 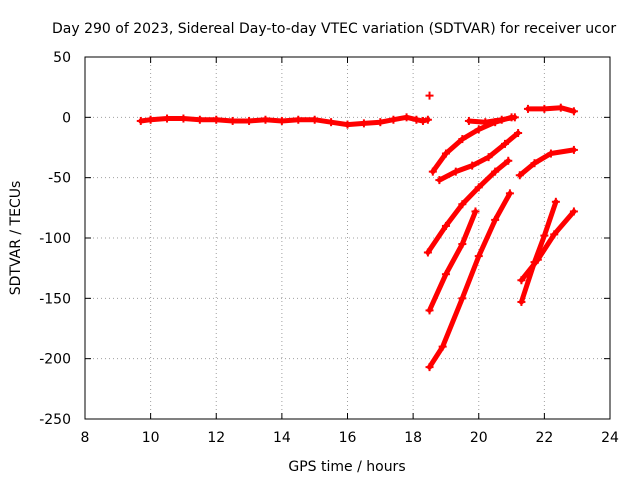 I want to click on x-tick-label: 22, so click(x=544, y=438).